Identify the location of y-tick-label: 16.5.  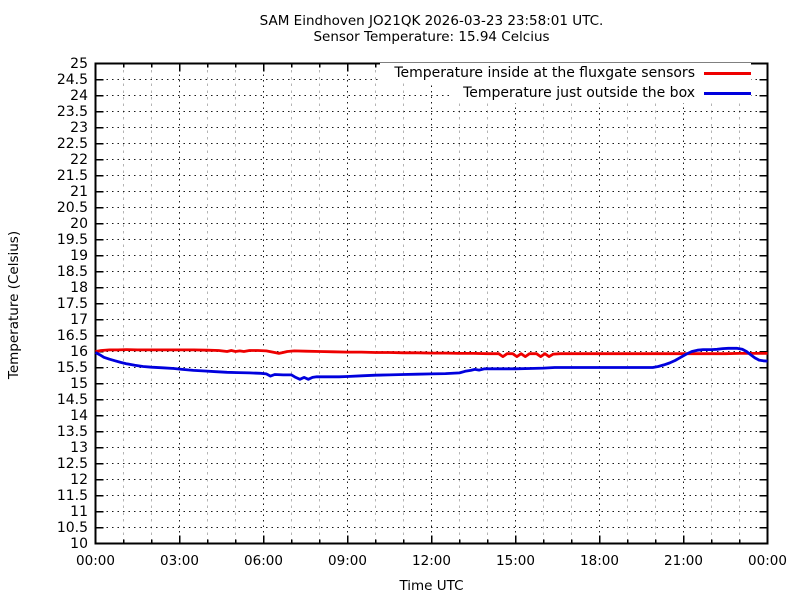
(72, 335).